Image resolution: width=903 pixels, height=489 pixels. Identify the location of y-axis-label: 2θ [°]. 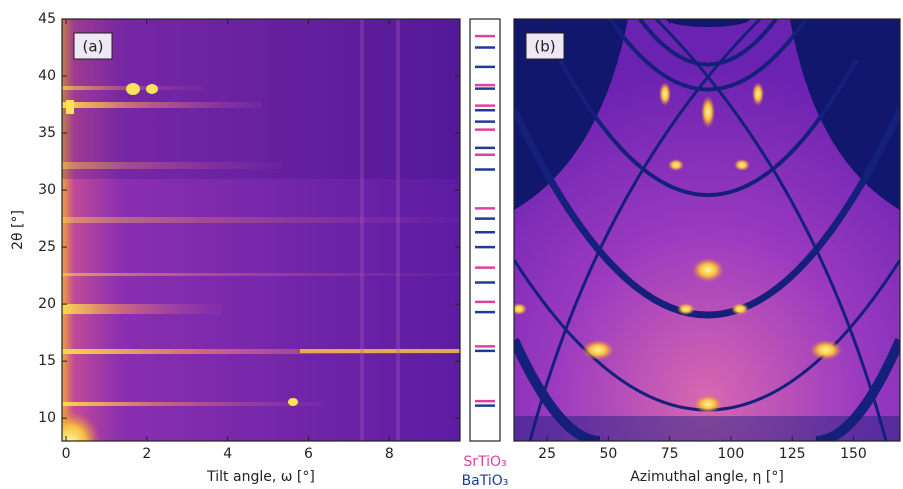
(18, 230).